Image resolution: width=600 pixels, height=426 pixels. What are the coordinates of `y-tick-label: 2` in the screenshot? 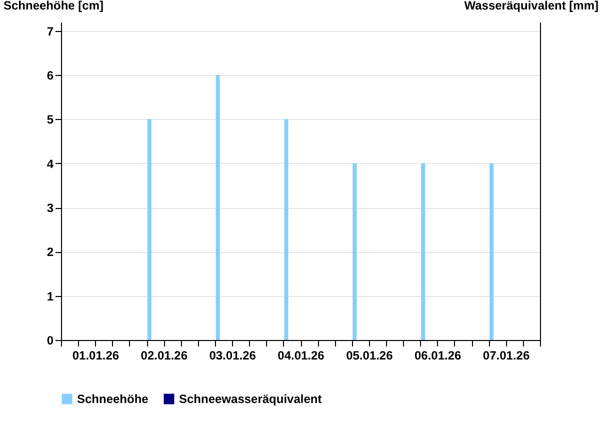 It's located at (50, 252).